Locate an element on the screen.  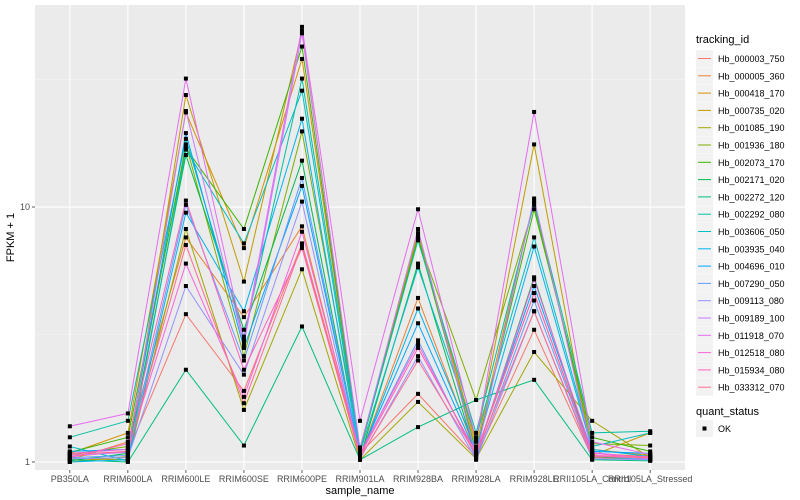
x-tick-label: RRIM600SE is located at coordinates (244, 479).